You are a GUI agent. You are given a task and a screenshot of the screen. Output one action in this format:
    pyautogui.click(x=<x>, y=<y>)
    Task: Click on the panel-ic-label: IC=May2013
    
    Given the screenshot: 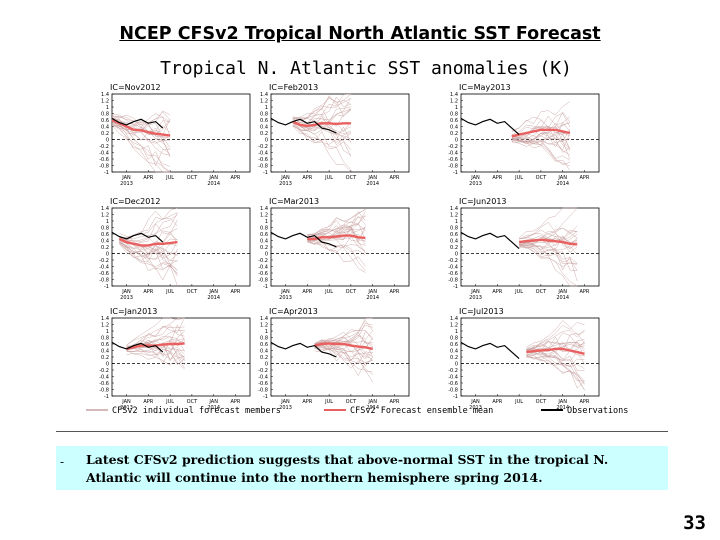 What is the action you would take?
    pyautogui.click(x=485, y=87)
    